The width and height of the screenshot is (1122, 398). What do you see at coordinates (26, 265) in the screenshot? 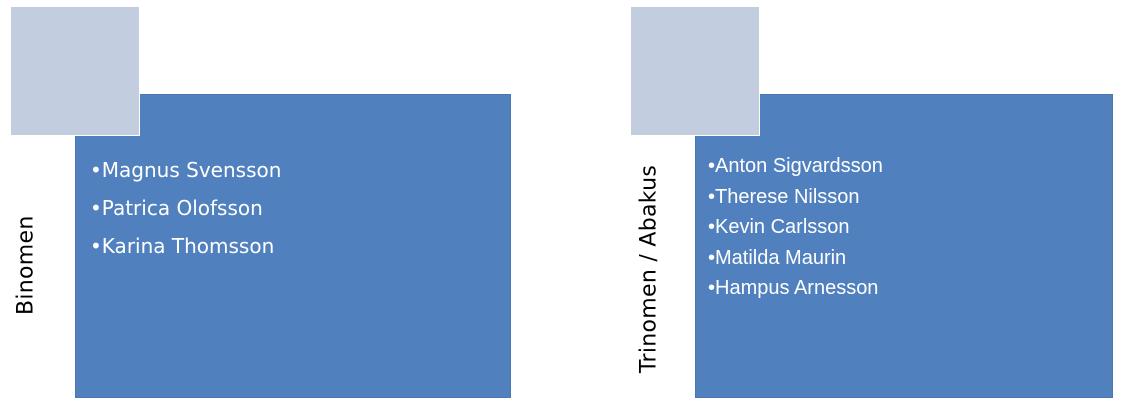
I see `group-label: Binomen` at bounding box center [26, 265].